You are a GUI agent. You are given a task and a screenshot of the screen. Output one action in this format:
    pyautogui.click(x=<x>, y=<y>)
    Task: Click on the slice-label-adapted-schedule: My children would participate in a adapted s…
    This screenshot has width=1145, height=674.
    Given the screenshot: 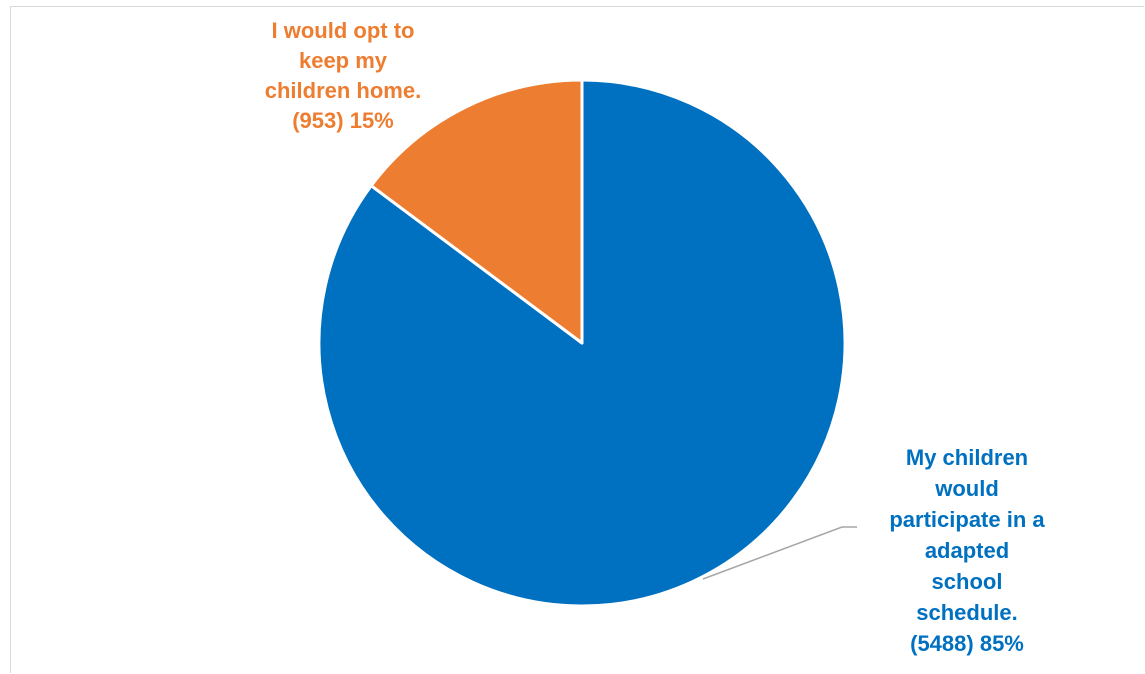 What is the action you would take?
    pyautogui.click(x=967, y=550)
    